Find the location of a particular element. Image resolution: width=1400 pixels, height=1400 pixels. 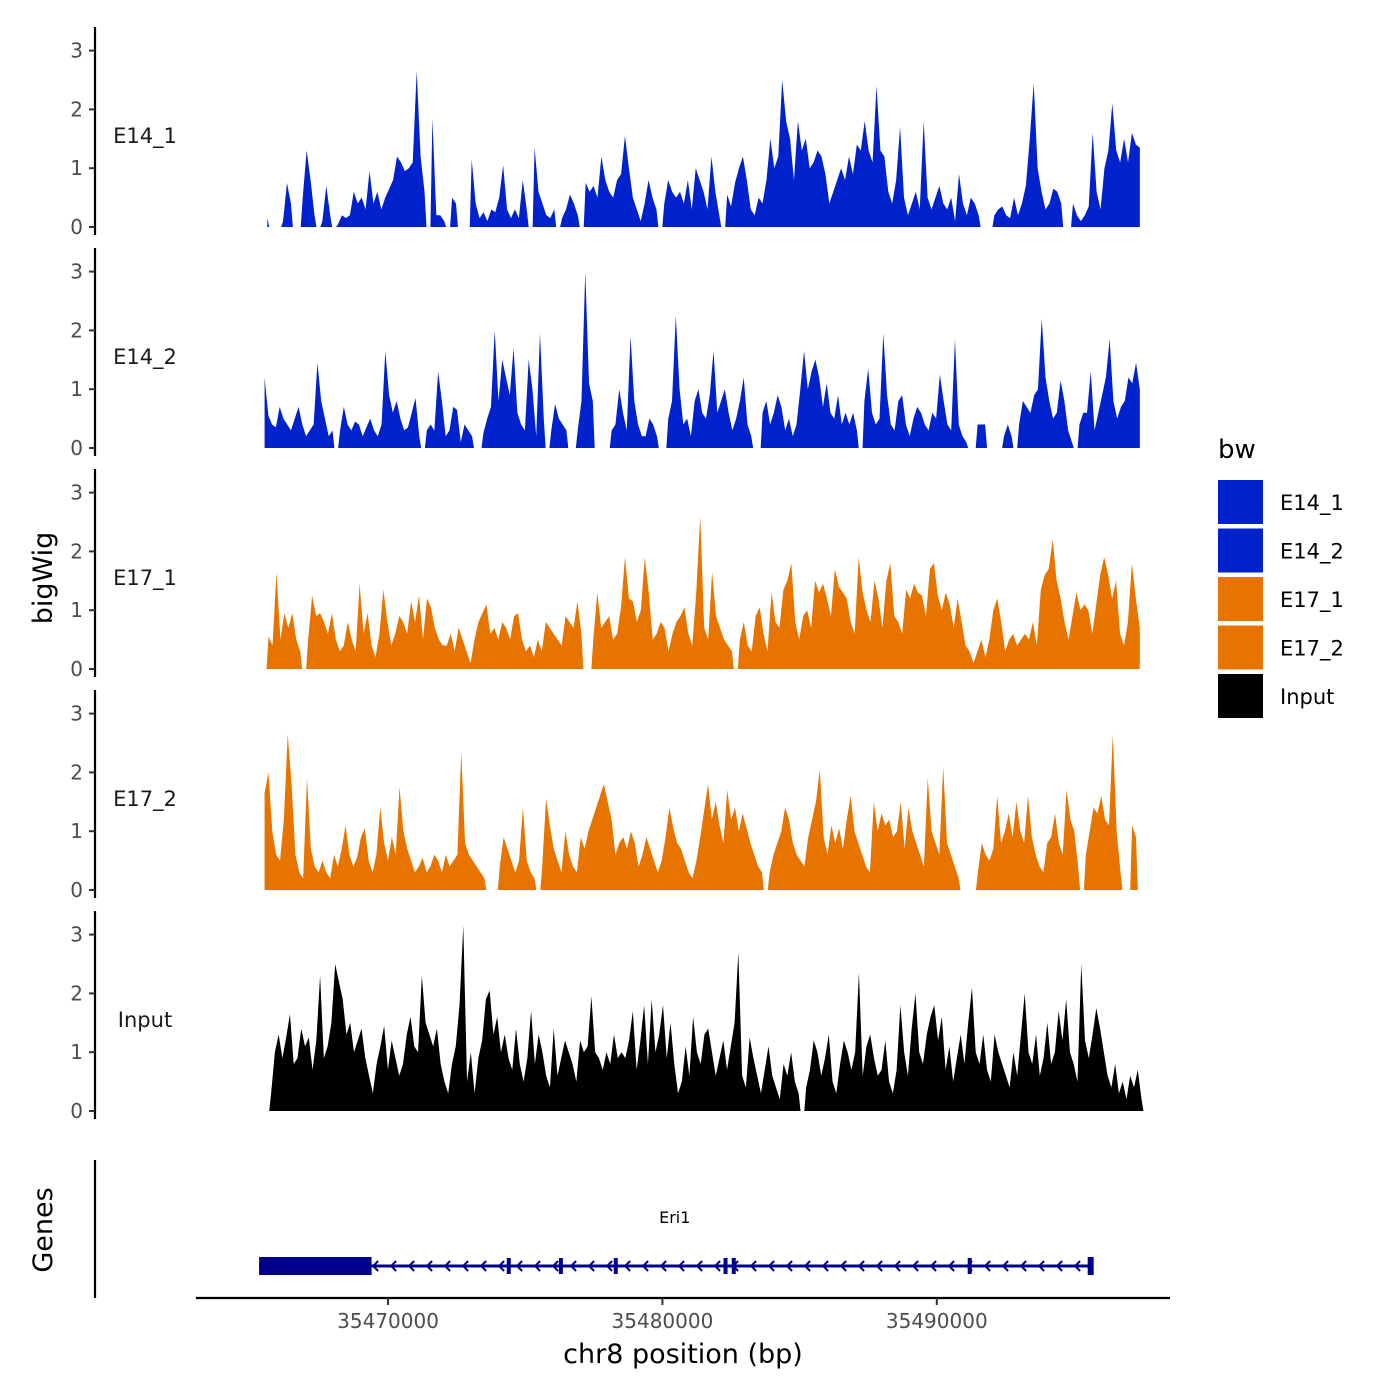

gene-track: Eri1 is located at coordinates (593, 1229).